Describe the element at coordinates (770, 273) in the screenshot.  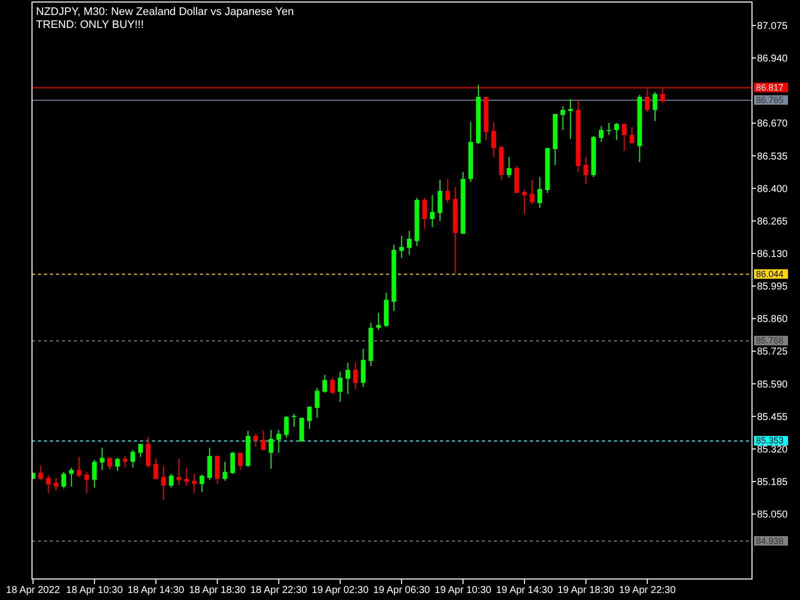
I see `ref-line-label: 86.044` at that location.